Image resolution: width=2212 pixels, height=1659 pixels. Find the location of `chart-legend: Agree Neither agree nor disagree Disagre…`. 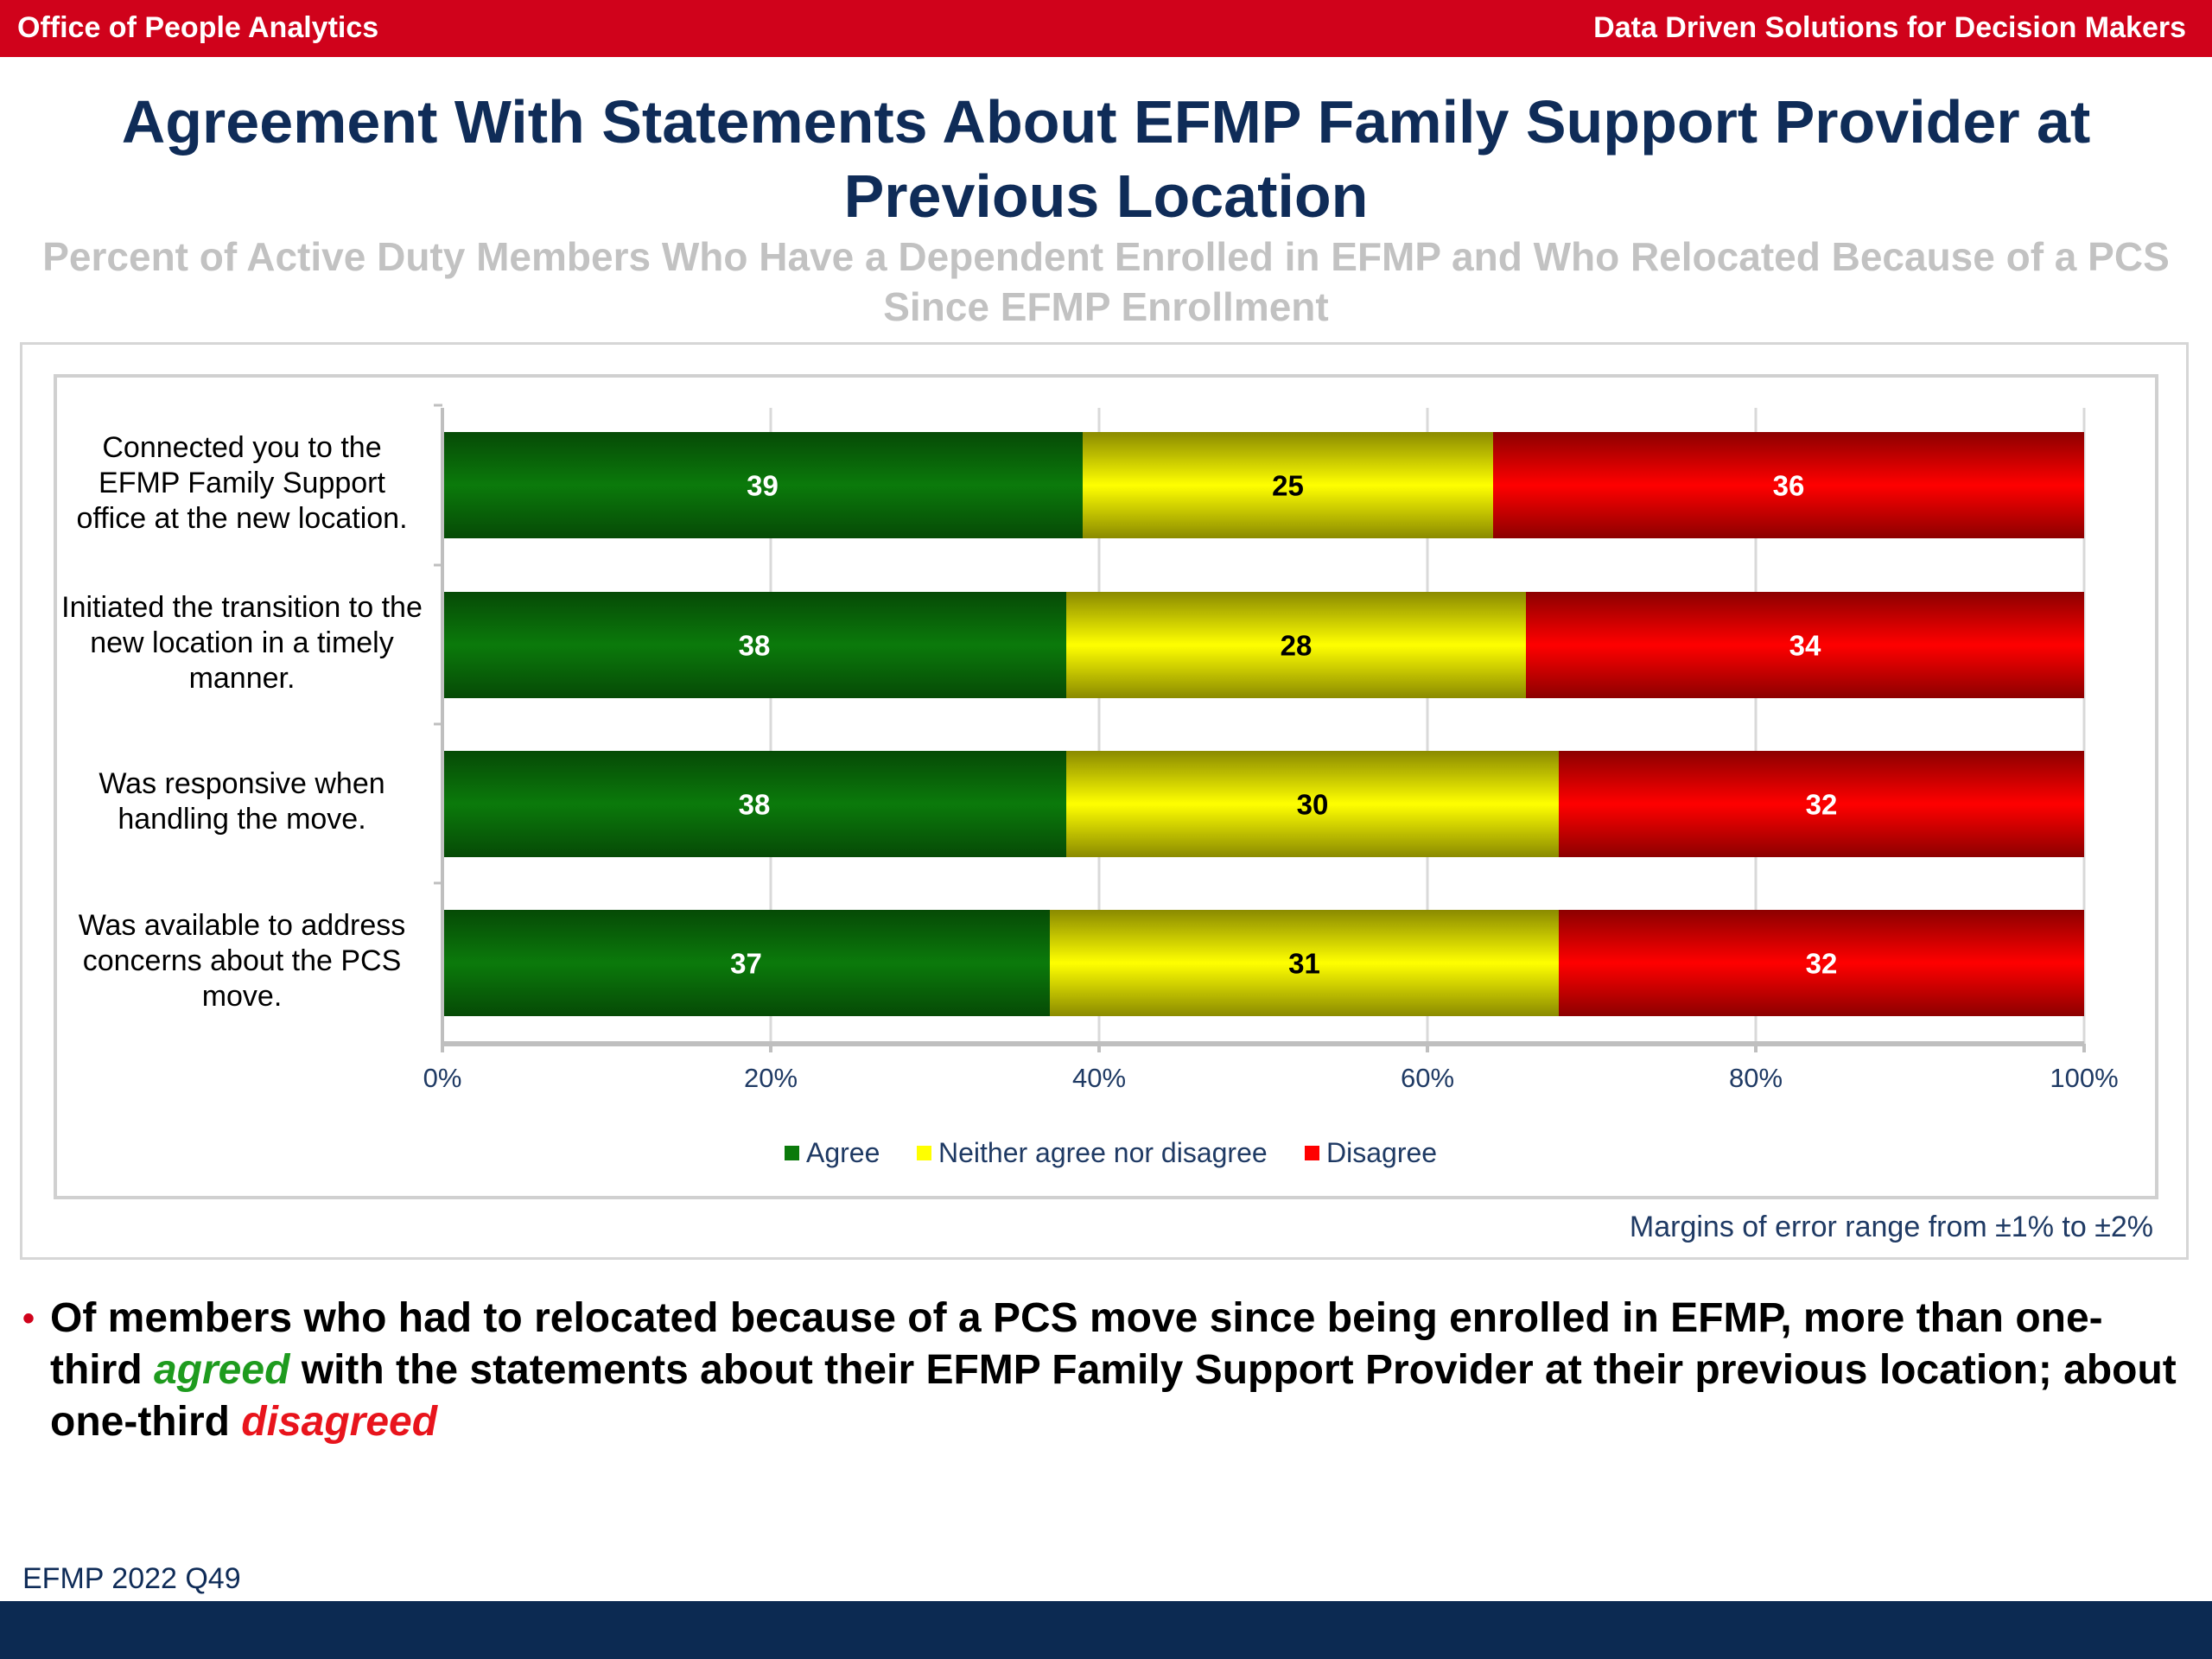

chart-legend: Agree Neither agree nor disagree Disagre… is located at coordinates (1106, 1156).